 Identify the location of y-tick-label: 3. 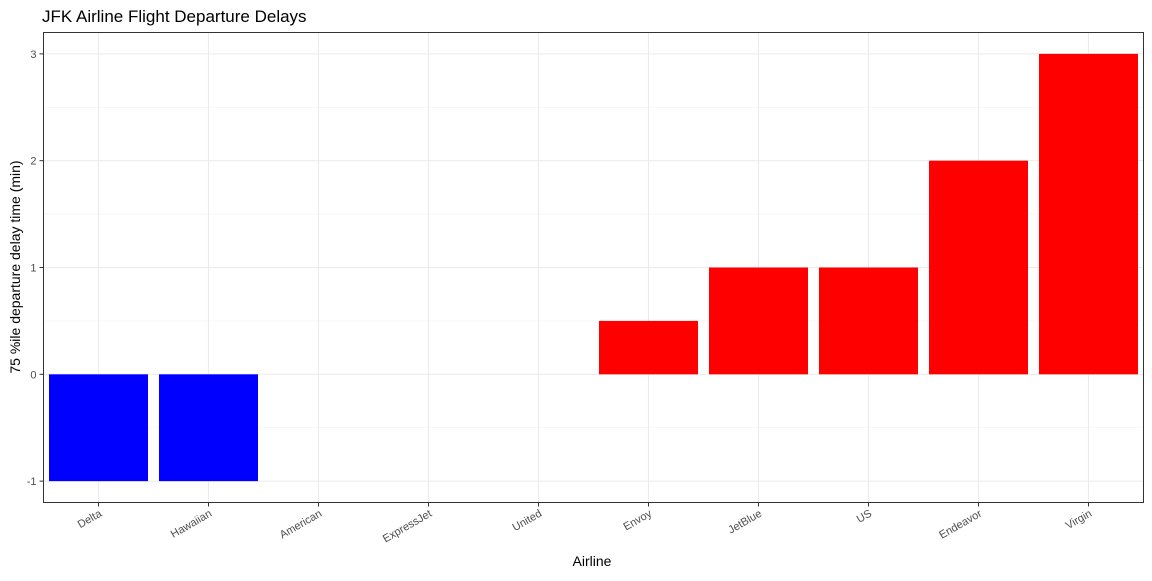
(33, 55).